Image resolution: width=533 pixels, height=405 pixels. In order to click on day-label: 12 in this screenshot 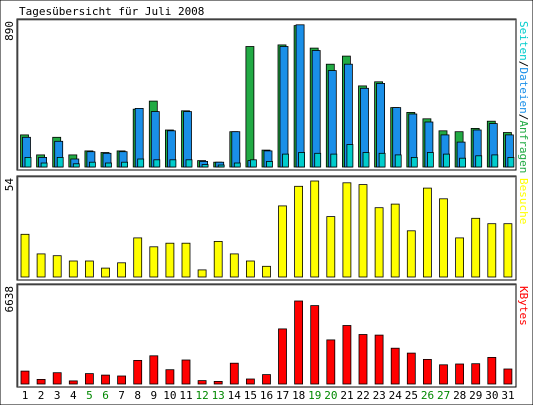, I will do `click(201, 395)`.